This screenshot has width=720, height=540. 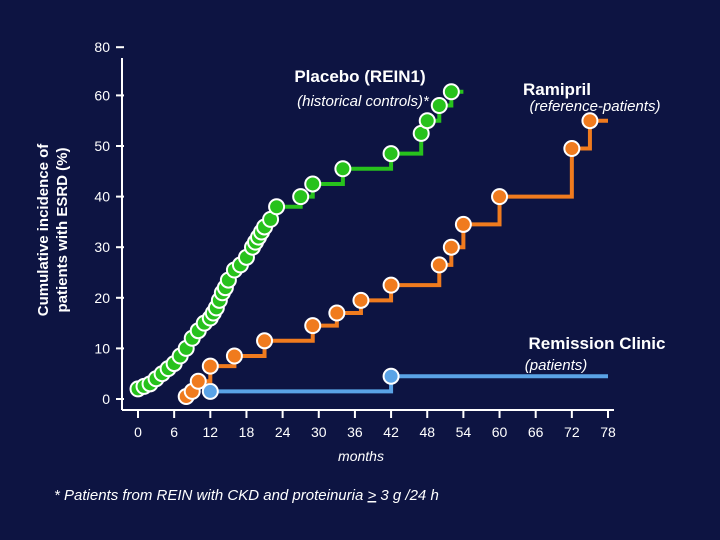 I want to click on footnote-suffix: 3 g /24 h, so click(x=407, y=495).